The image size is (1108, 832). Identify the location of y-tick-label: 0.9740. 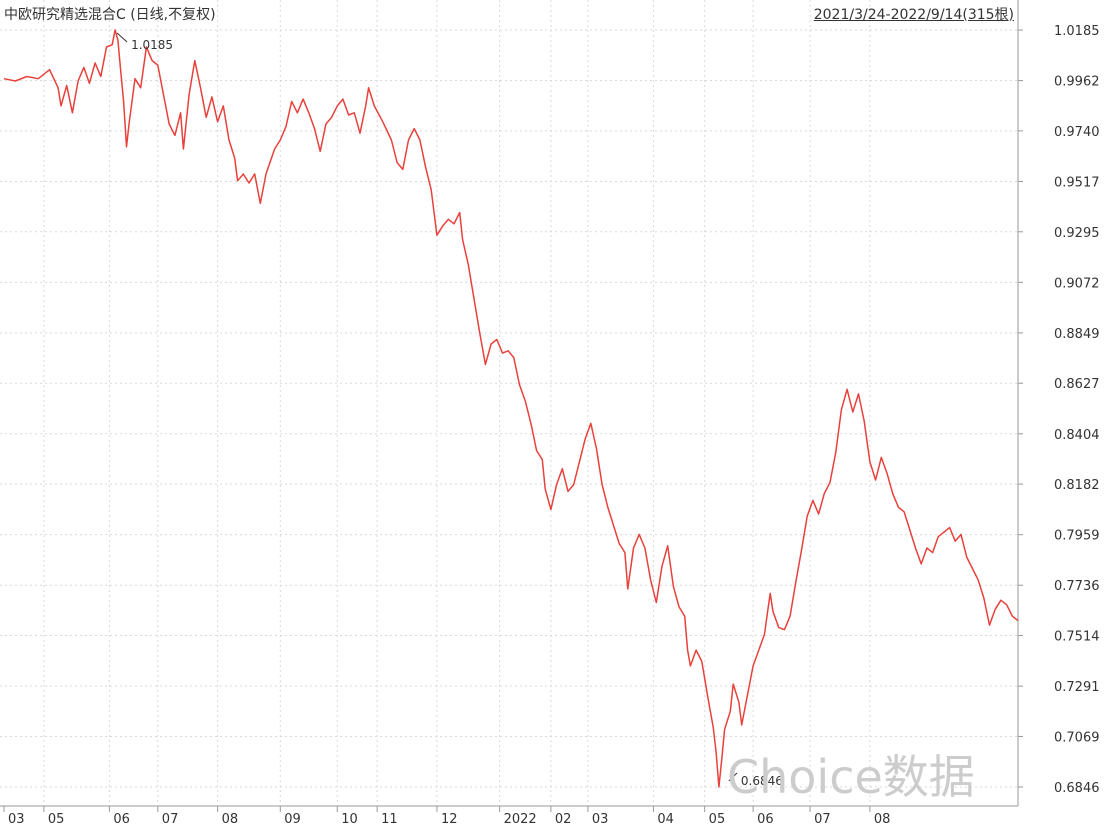
(1077, 132).